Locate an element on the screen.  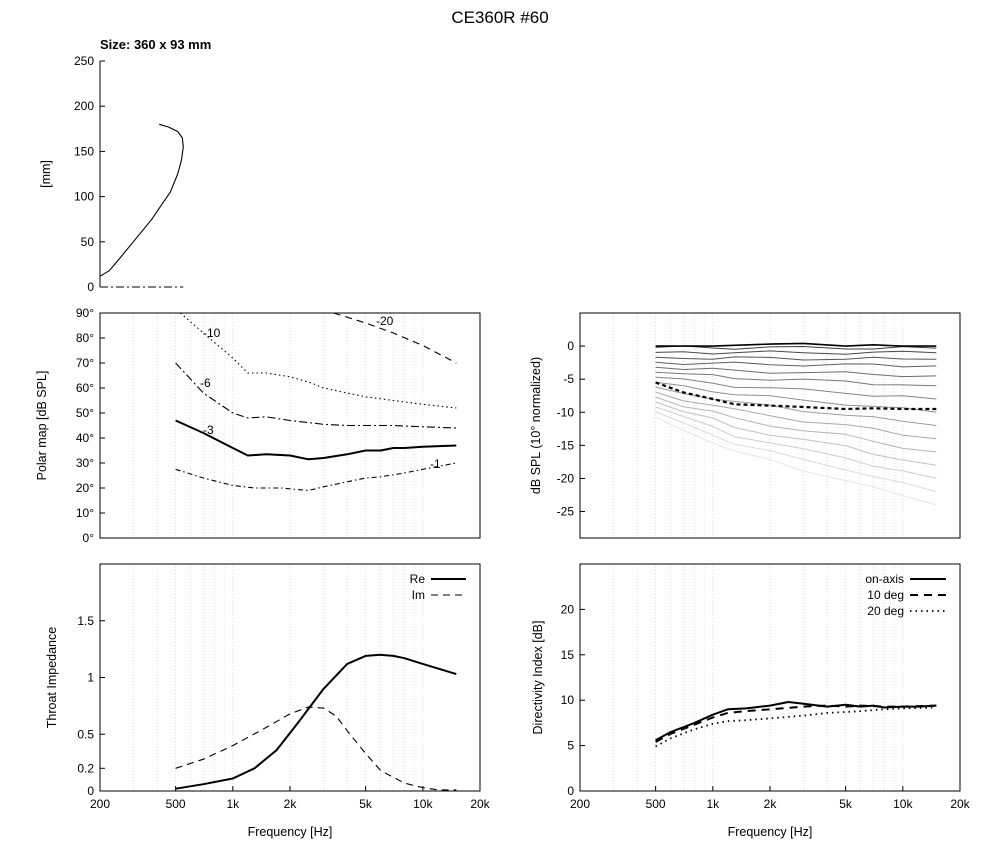
normalized-spl-chart: 0 -5 -10 -15 -20 -25 dB SPL (10° normalized) is located at coordinates (745, 425).